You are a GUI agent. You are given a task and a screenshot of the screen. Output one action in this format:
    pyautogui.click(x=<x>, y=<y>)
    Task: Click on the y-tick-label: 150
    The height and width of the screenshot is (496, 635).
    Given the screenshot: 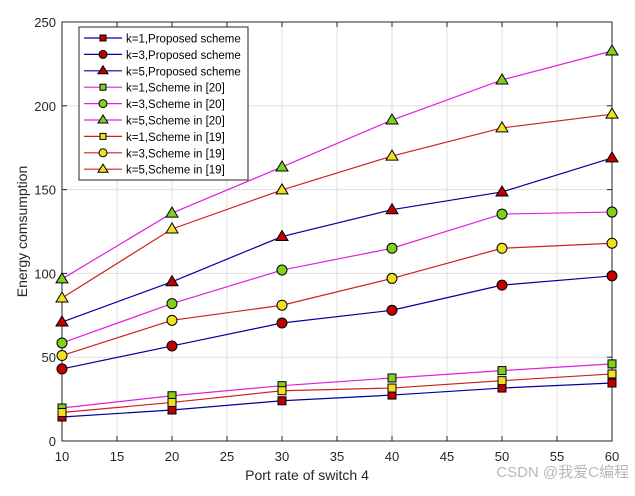 What is the action you would take?
    pyautogui.click(x=45, y=190)
    